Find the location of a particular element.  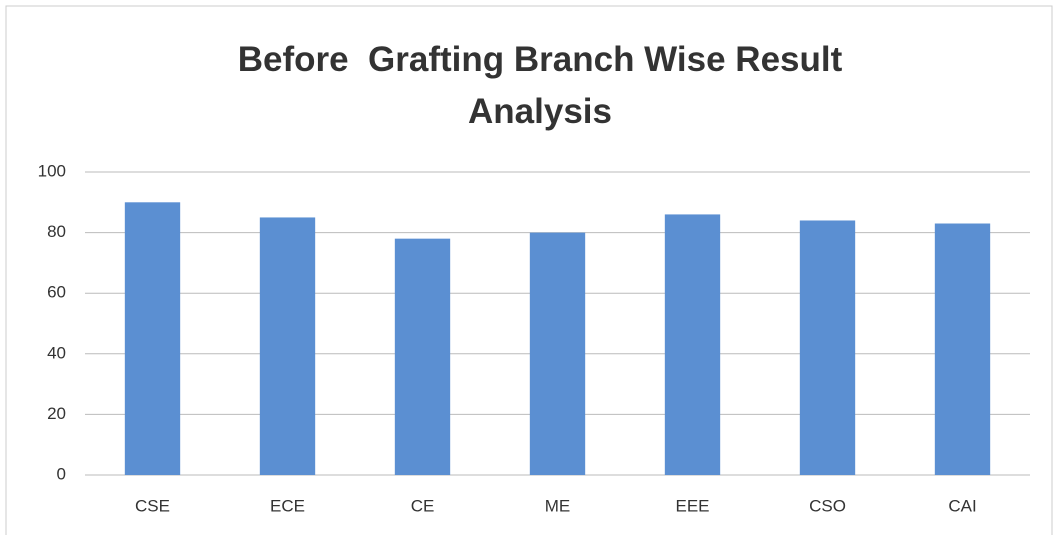

y-tick-label: 20 is located at coordinates (56, 413).